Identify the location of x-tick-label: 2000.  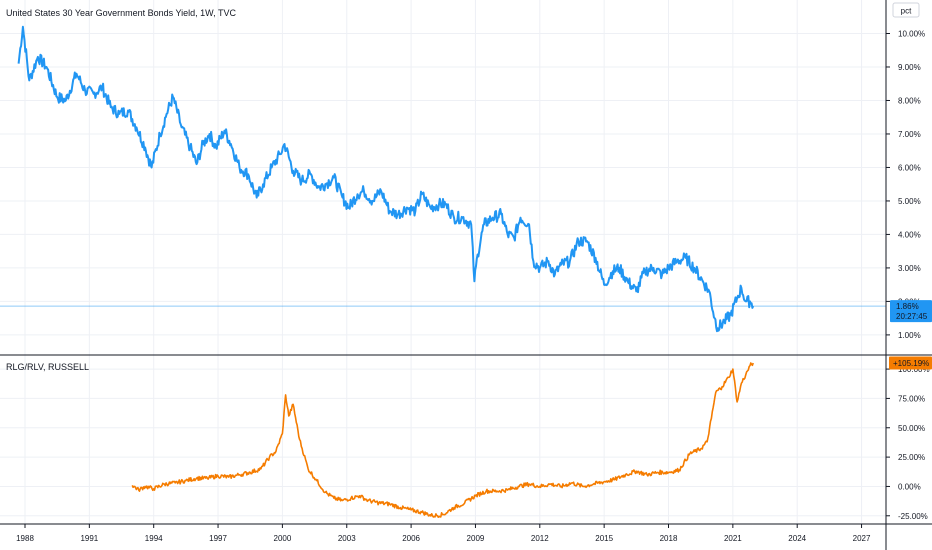
(283, 538).